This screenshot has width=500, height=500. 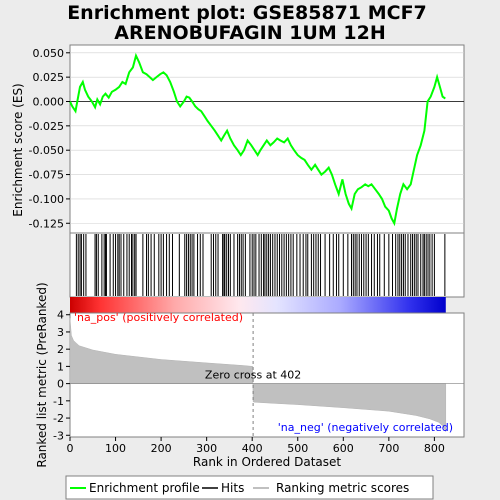 I want to click on ranking-y-label: Ranked list metric (PreRanked), so click(x=42, y=374).